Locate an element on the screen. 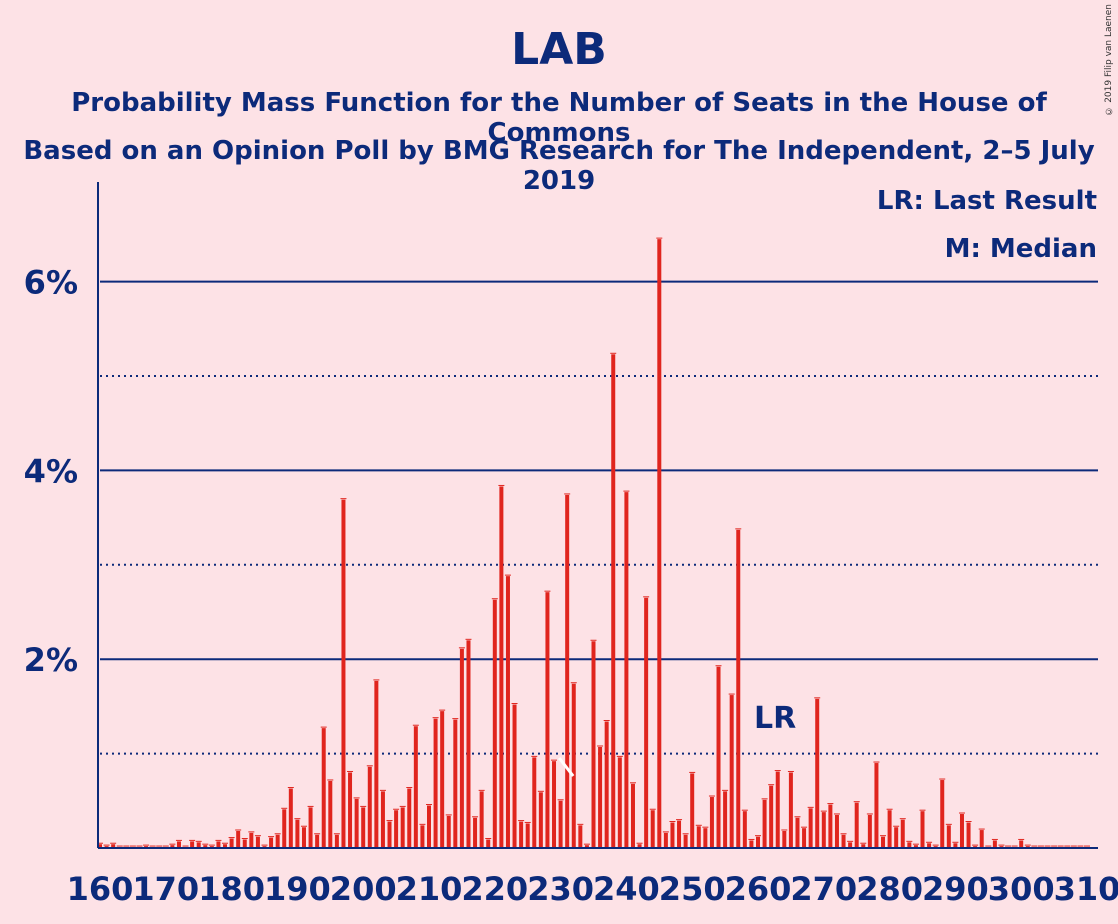 The width and height of the screenshot is (1118, 924). x-tick-label: 220 is located at coordinates (494, 889).